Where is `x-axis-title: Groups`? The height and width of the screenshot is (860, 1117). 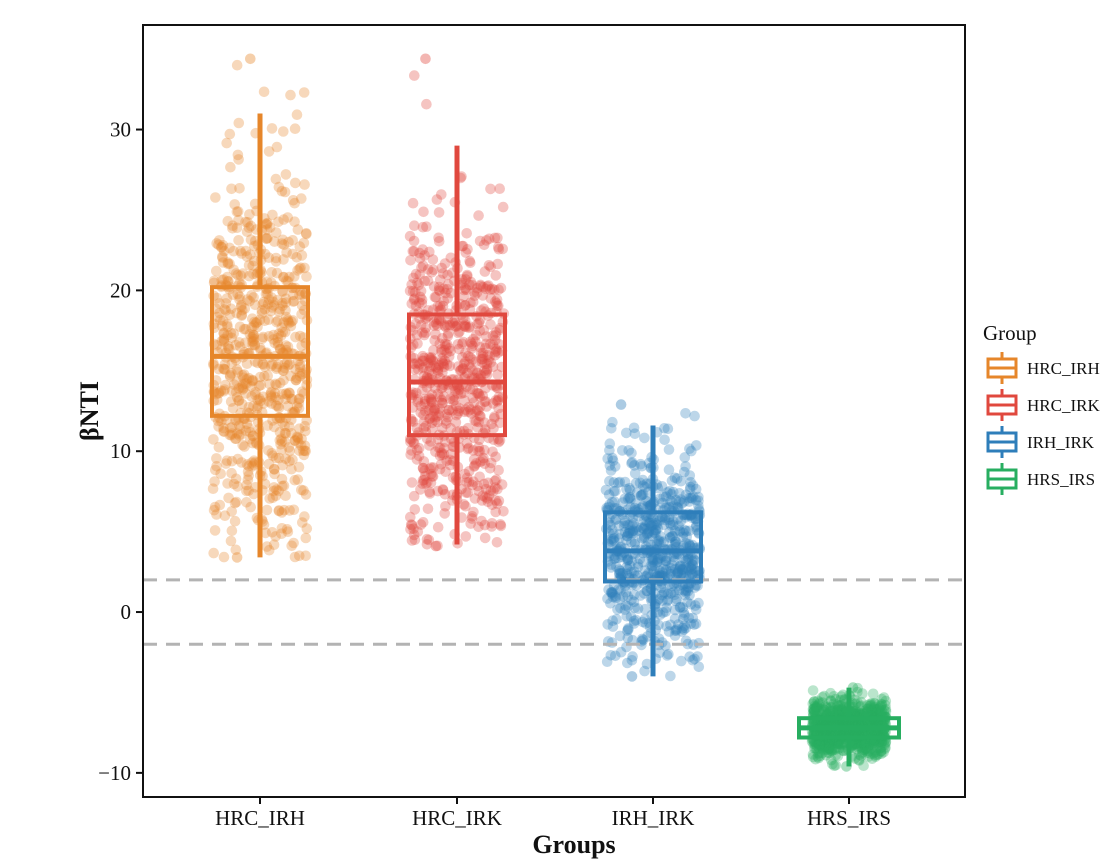 x-axis-title: Groups is located at coordinates (573, 844).